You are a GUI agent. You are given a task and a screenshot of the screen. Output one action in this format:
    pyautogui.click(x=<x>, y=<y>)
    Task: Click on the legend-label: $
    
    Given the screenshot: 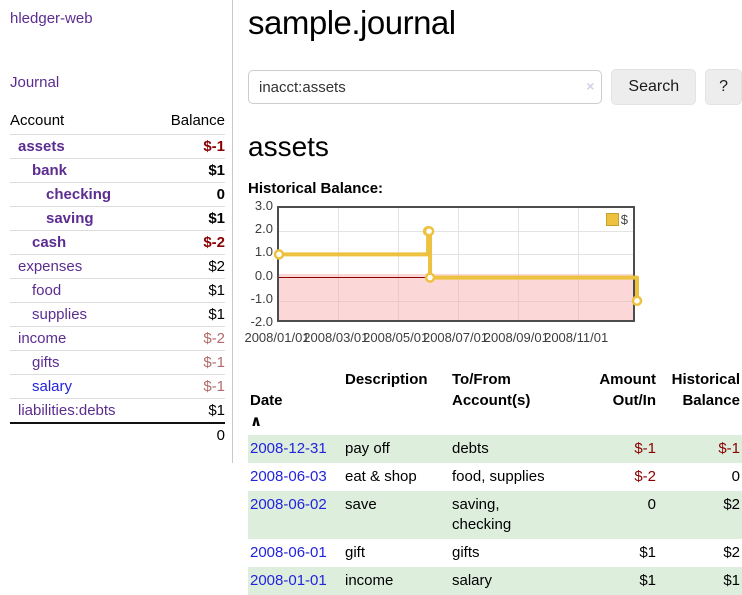 What is the action you would take?
    pyautogui.click(x=624, y=219)
    